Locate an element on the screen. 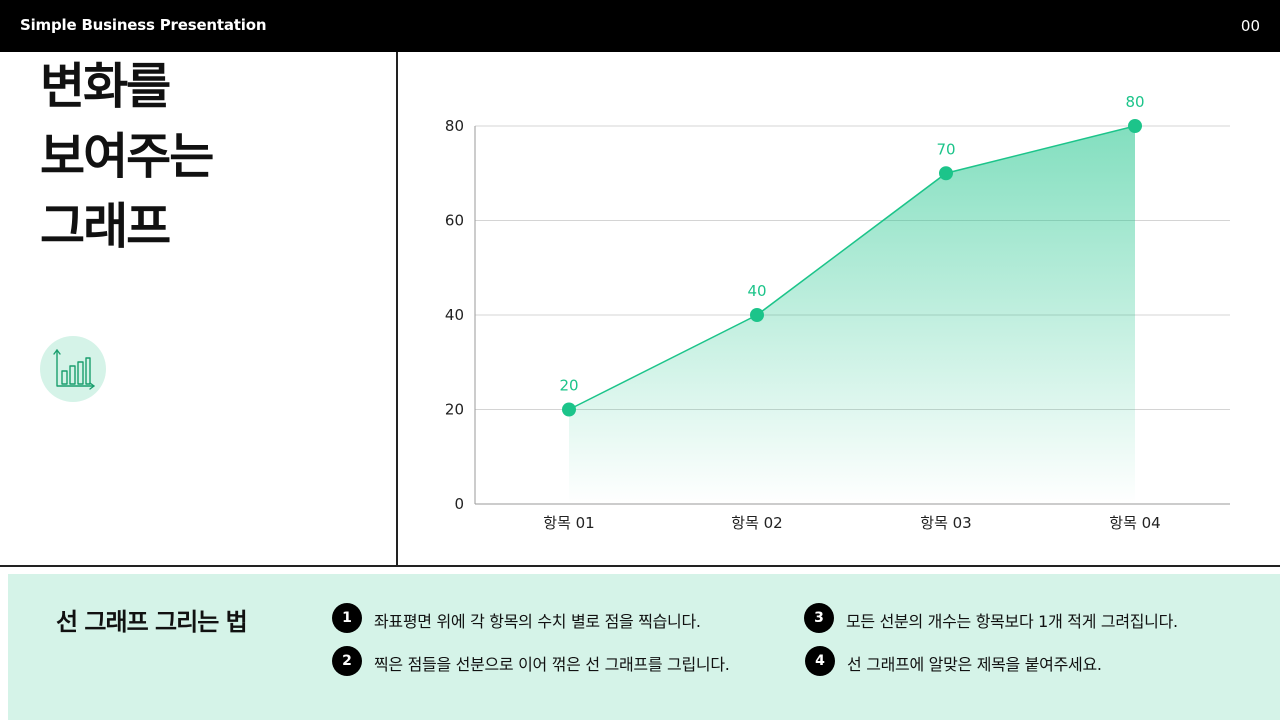  step-number: 3 is located at coordinates (819, 618).